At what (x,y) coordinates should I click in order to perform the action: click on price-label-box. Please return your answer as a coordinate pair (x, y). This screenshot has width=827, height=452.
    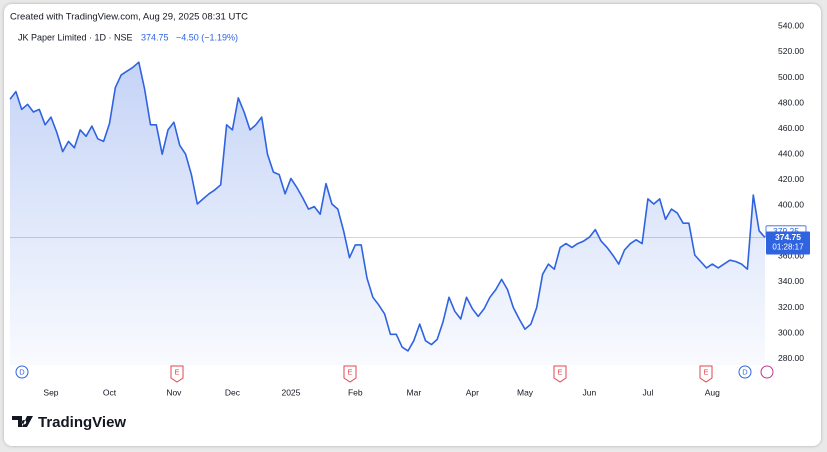
    Looking at the image, I should click on (788, 243).